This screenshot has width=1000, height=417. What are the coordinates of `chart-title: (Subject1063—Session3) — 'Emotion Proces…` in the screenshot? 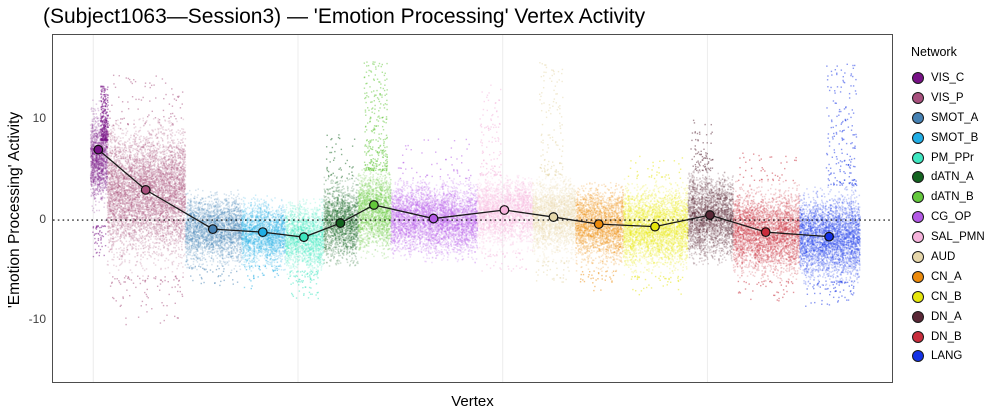 It's located at (344, 16).